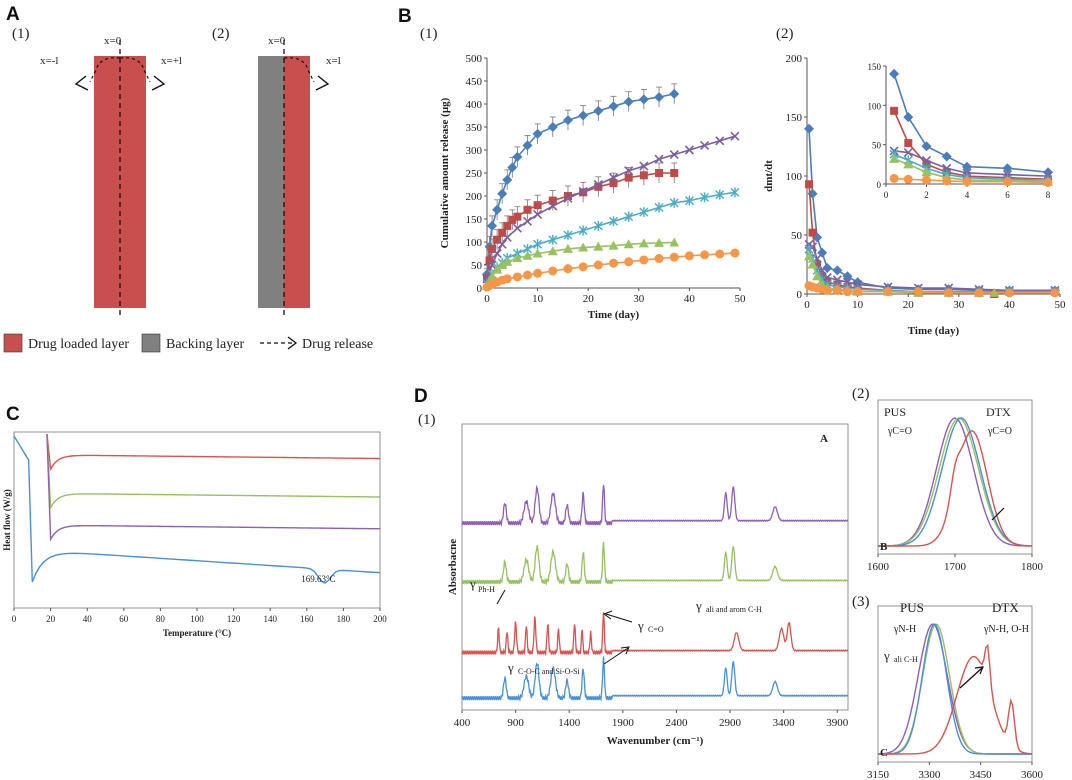 This screenshot has height=780, width=1072. I want to click on dsc-curve-green, so click(213, 471).